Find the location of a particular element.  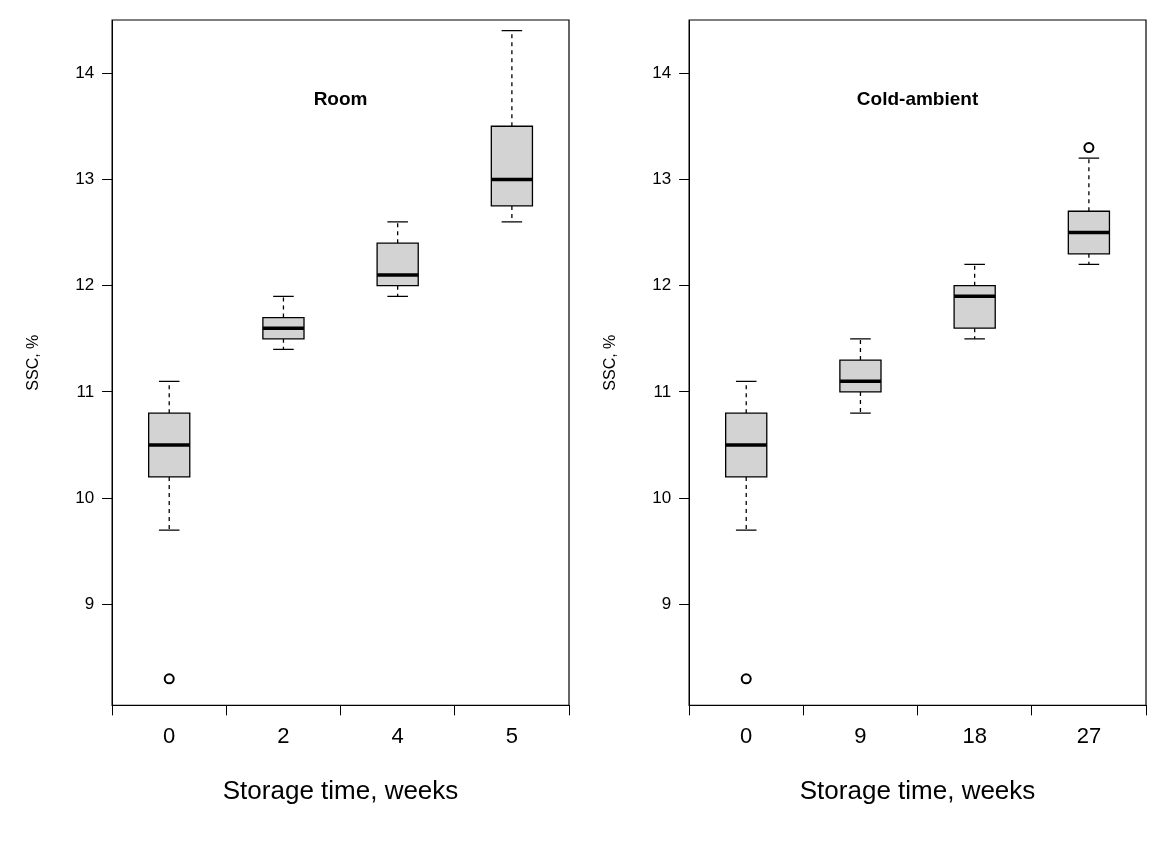

x-tick-label: 27 is located at coordinates (1089, 735).